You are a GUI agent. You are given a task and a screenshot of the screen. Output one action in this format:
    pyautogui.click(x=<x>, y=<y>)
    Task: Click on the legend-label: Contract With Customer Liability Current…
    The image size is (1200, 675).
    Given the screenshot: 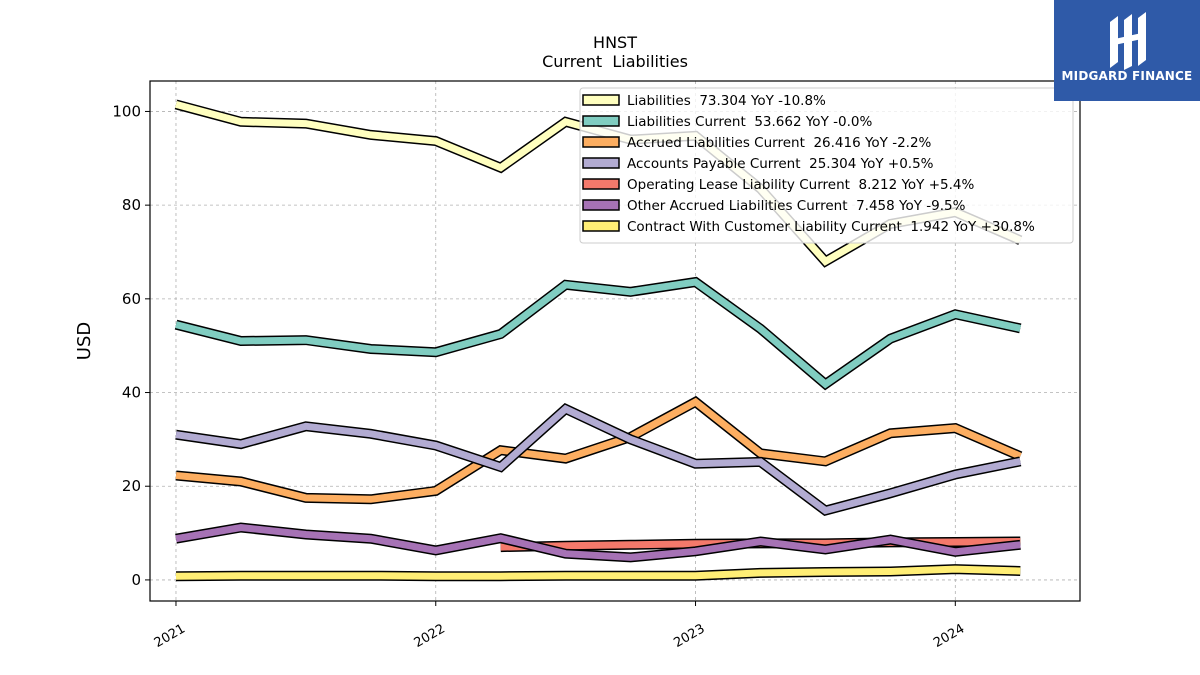 What is the action you would take?
    pyautogui.click(x=831, y=227)
    